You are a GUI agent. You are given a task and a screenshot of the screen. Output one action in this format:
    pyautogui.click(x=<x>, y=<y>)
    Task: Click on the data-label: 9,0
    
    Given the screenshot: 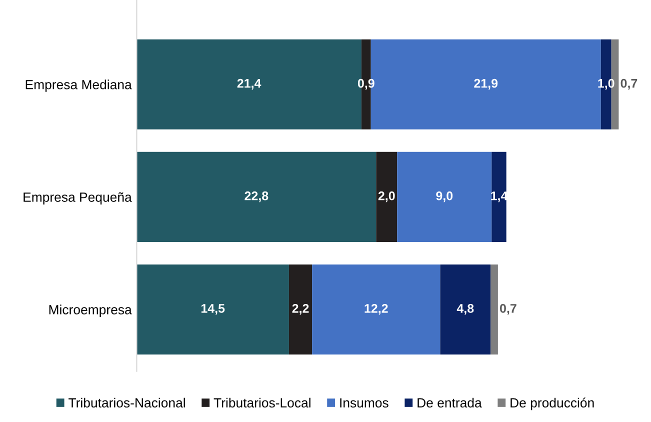 What is the action you would take?
    pyautogui.click(x=444, y=196)
    